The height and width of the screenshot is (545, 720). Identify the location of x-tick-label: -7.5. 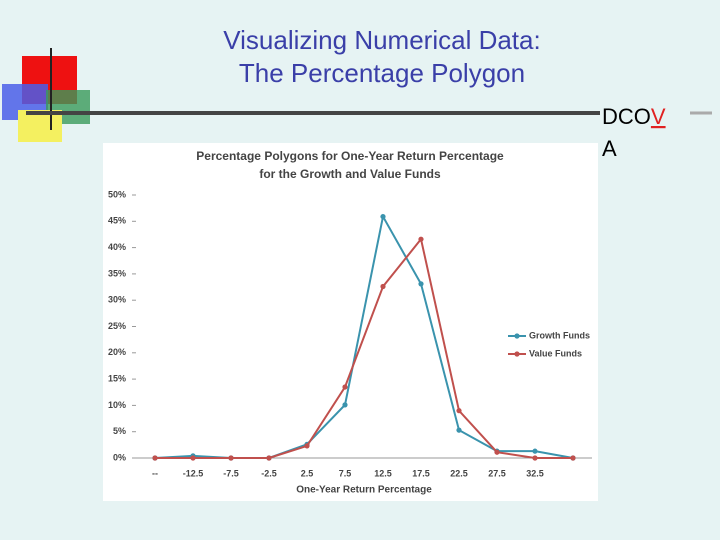
(231, 473).